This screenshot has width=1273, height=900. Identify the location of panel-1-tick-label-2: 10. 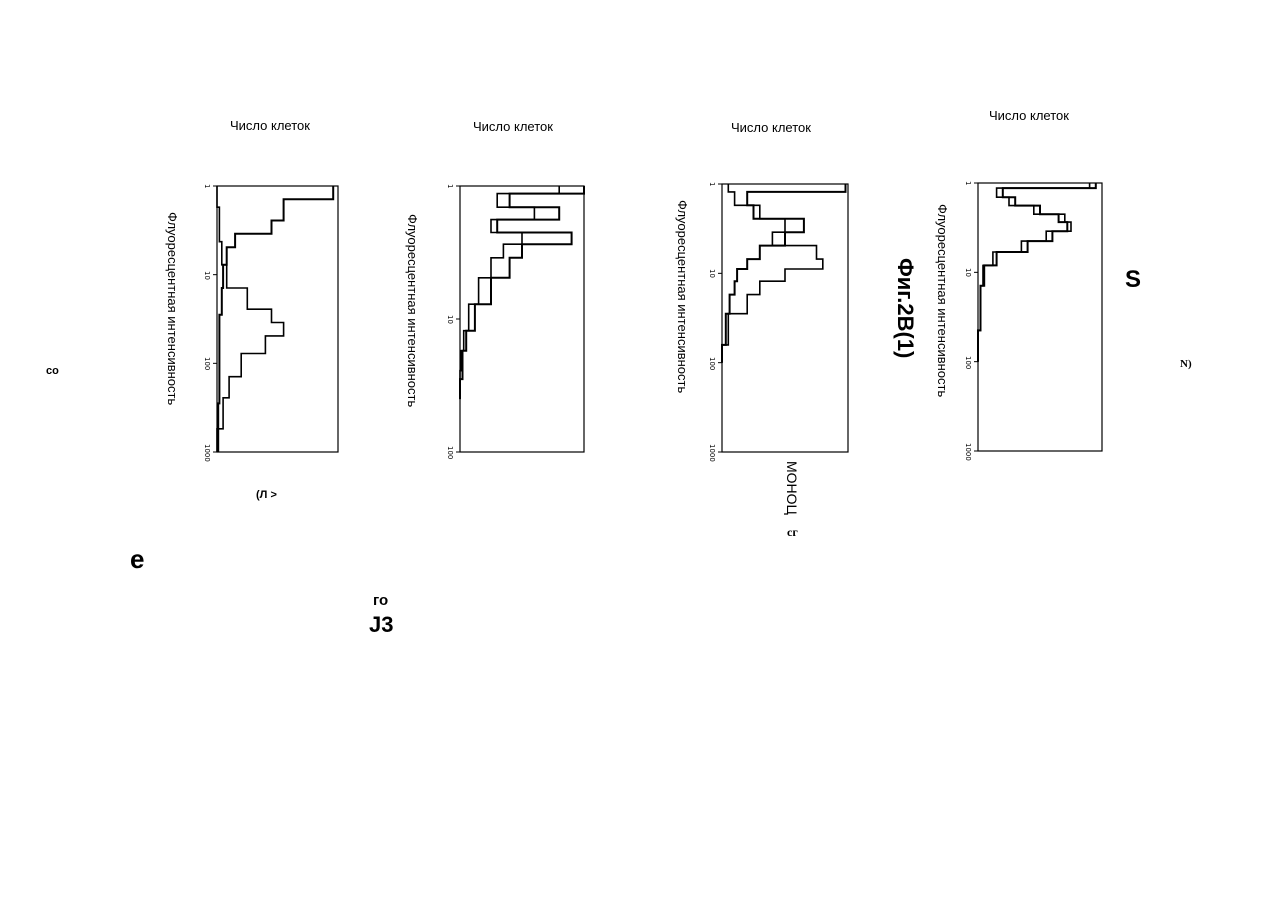
(207, 275).